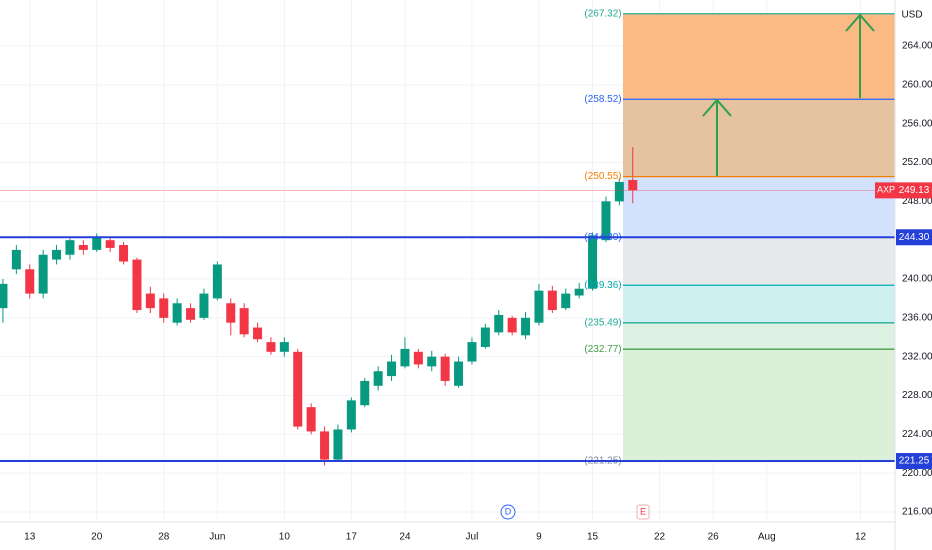 The height and width of the screenshot is (550, 932). Describe the element at coordinates (602, 99) in the screenshot. I see `level-label: (258.52)` at that location.